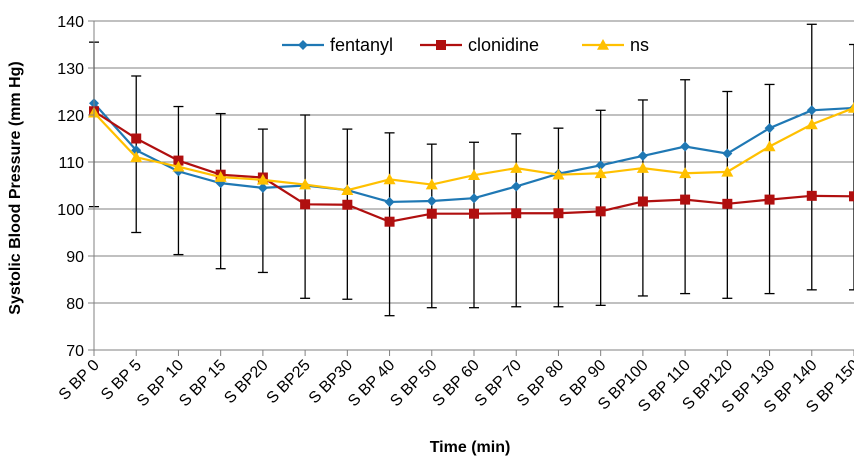 This screenshot has height=459, width=854. I want to click on y-tick-label: 100, so click(70, 210).